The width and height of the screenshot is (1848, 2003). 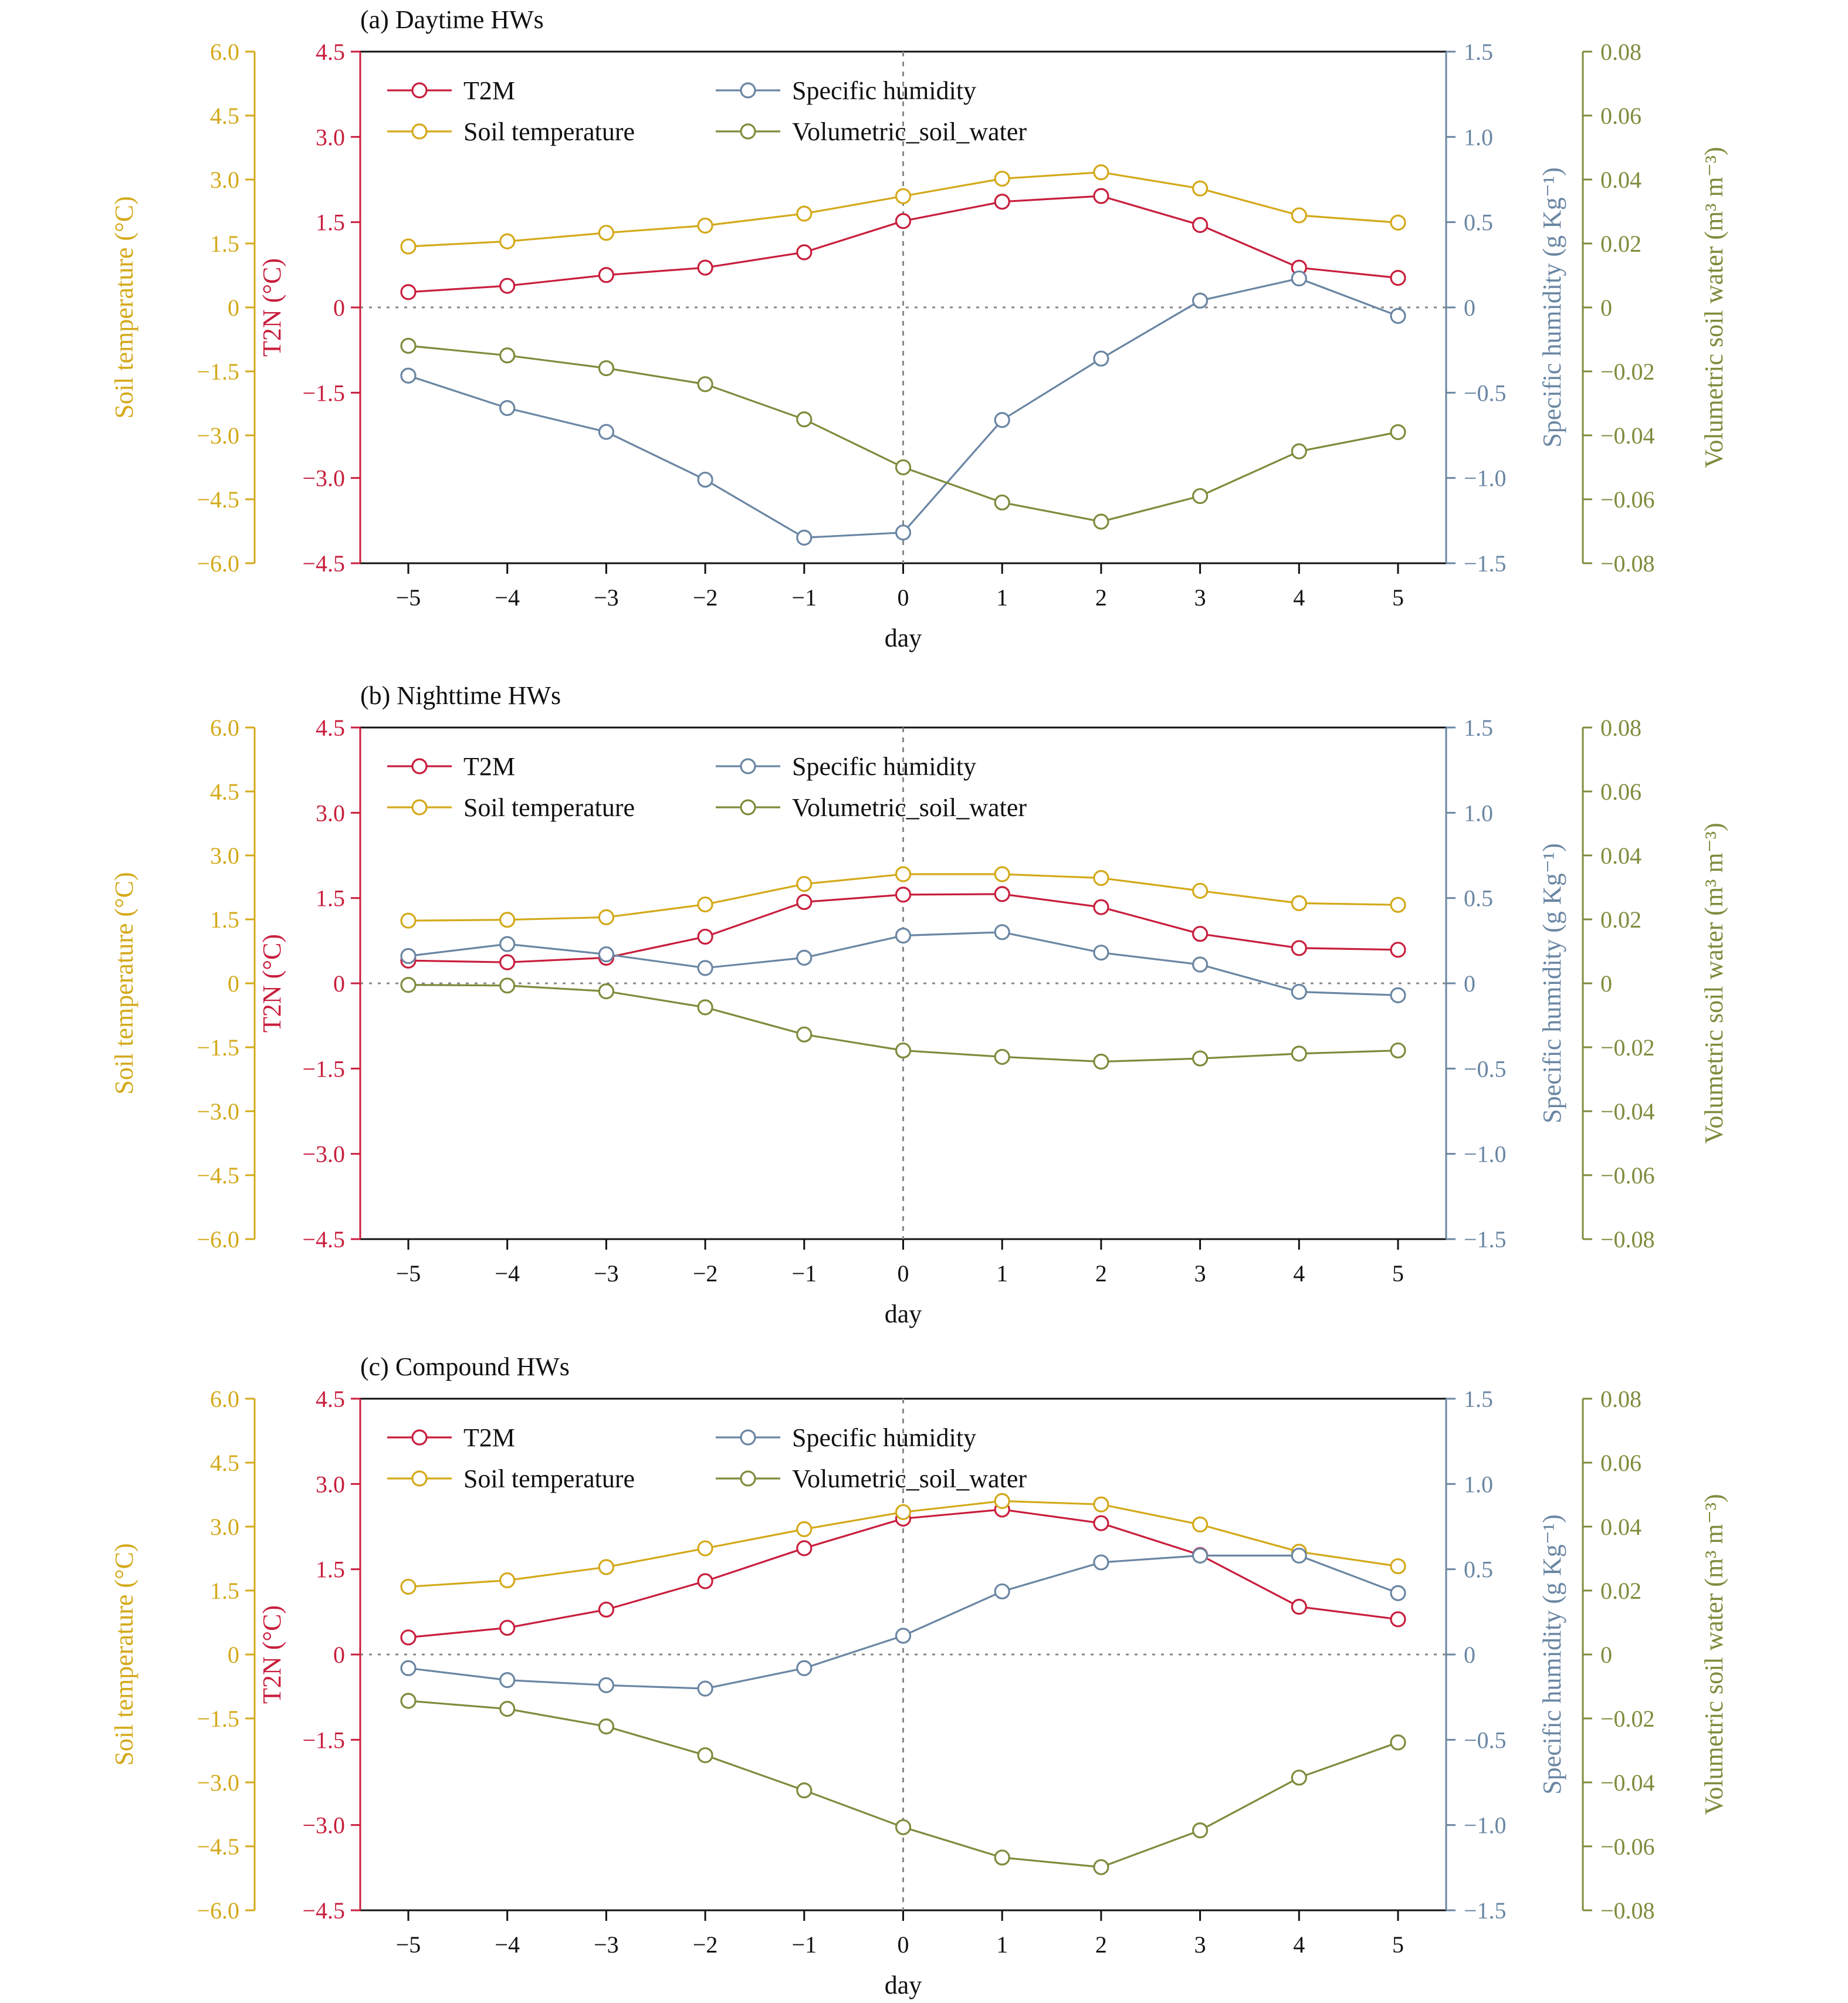 I want to click on x-tick-label: 4, so click(x=1299, y=1273).